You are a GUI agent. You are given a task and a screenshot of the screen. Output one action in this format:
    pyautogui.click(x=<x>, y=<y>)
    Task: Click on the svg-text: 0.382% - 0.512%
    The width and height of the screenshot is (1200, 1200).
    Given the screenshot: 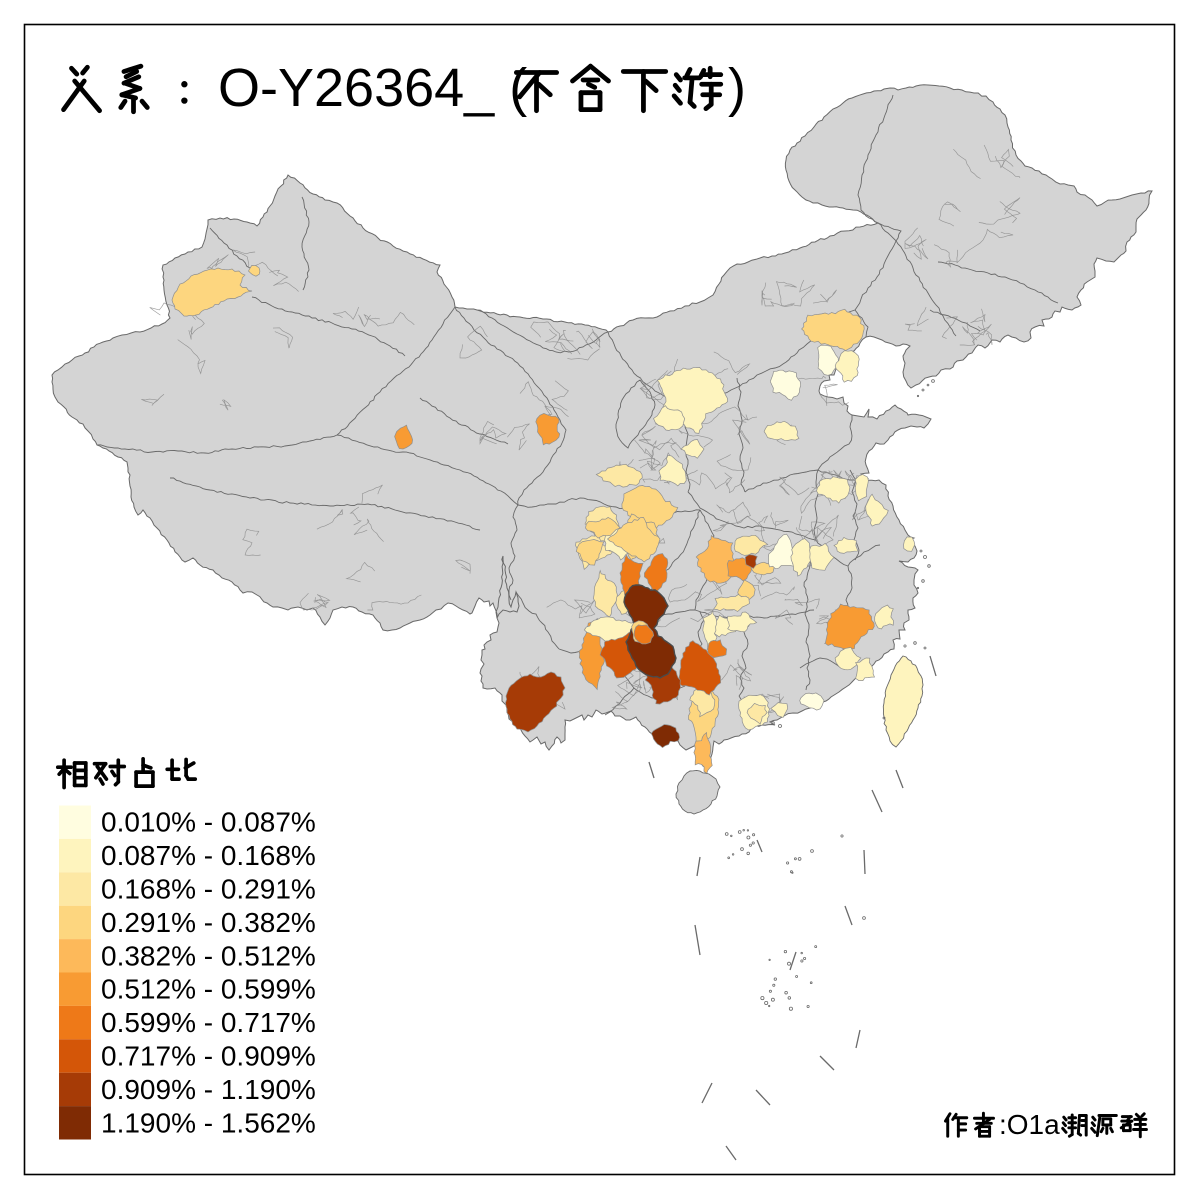 What is the action you would take?
    pyautogui.click(x=208, y=955)
    